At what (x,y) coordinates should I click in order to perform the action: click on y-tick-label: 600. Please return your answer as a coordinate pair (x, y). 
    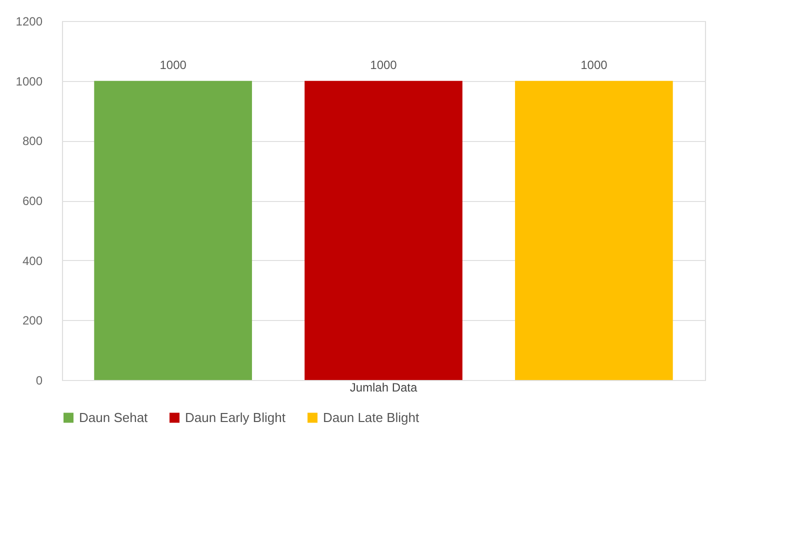
    Looking at the image, I should click on (32, 201).